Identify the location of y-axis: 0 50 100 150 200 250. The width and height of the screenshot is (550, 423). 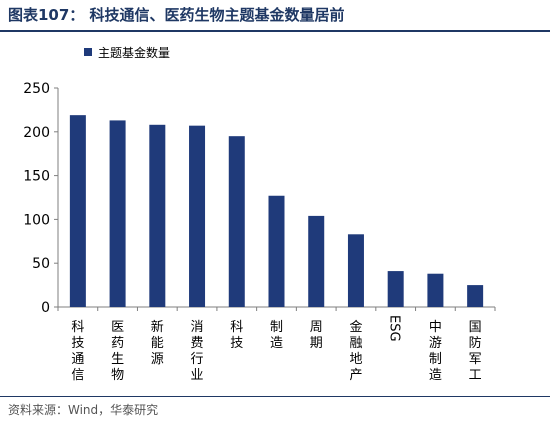
(41, 198).